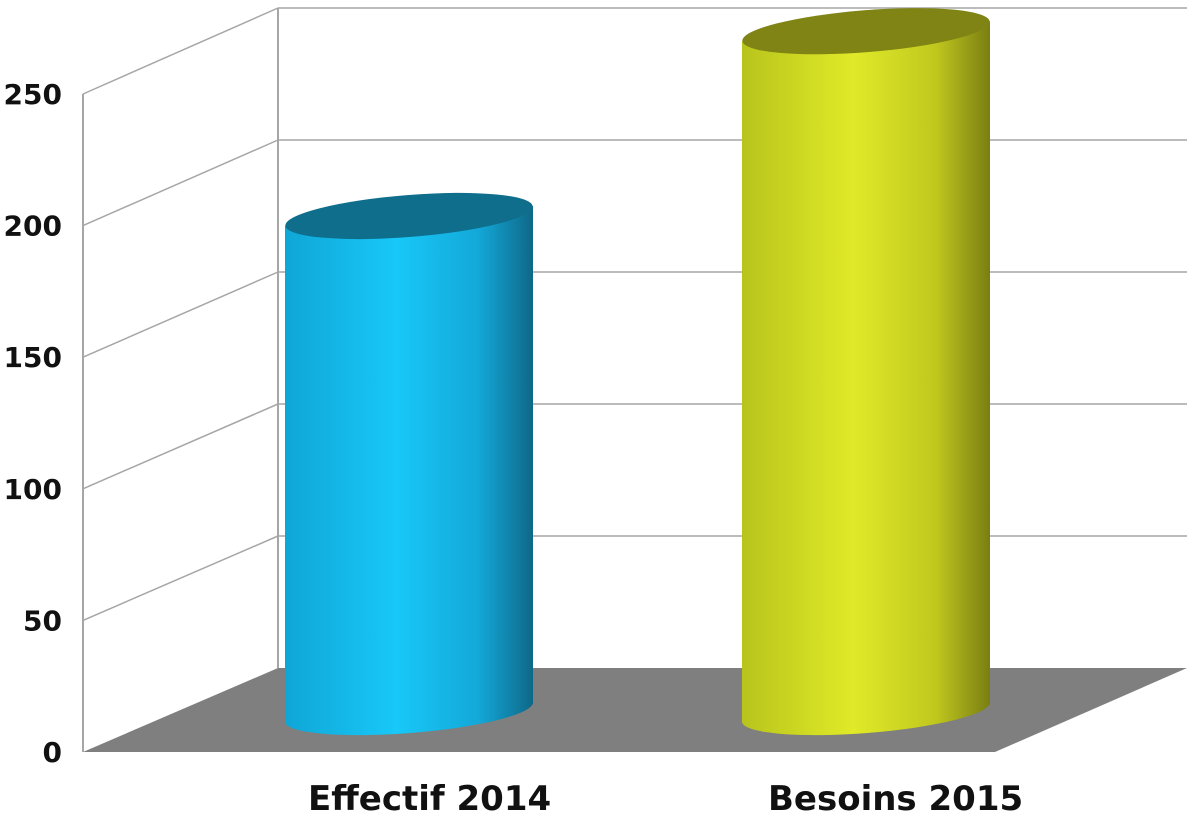 Image resolution: width=1187 pixels, height=814 pixels. I want to click on bar-body, so click(409, 471).